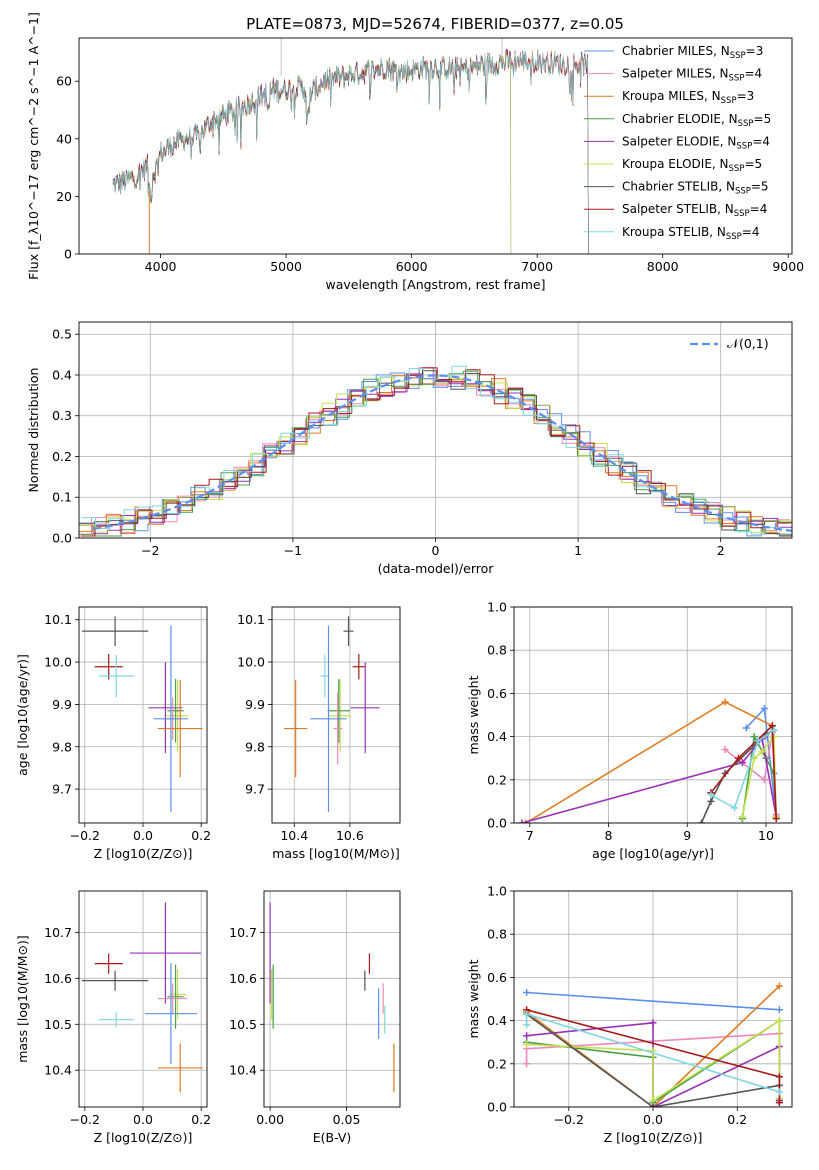 The height and width of the screenshot is (1170, 819). Describe the element at coordinates (243, 1024) in the screenshot. I see `y-tick-label: 10.5` at that location.